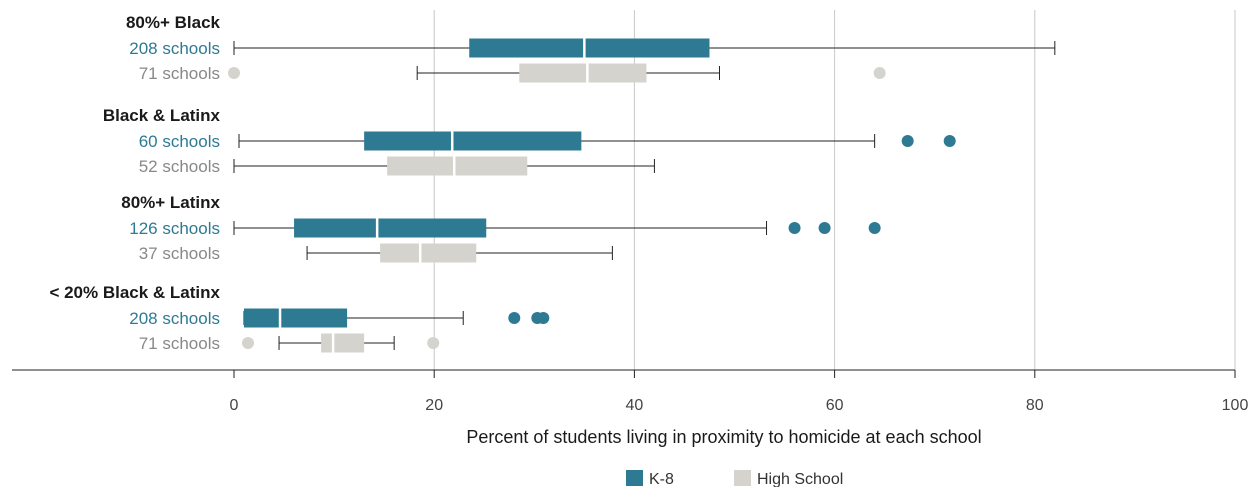 The height and width of the screenshot is (487, 1258). I want to click on k8-box-row: 60 schools, so click(547, 141).